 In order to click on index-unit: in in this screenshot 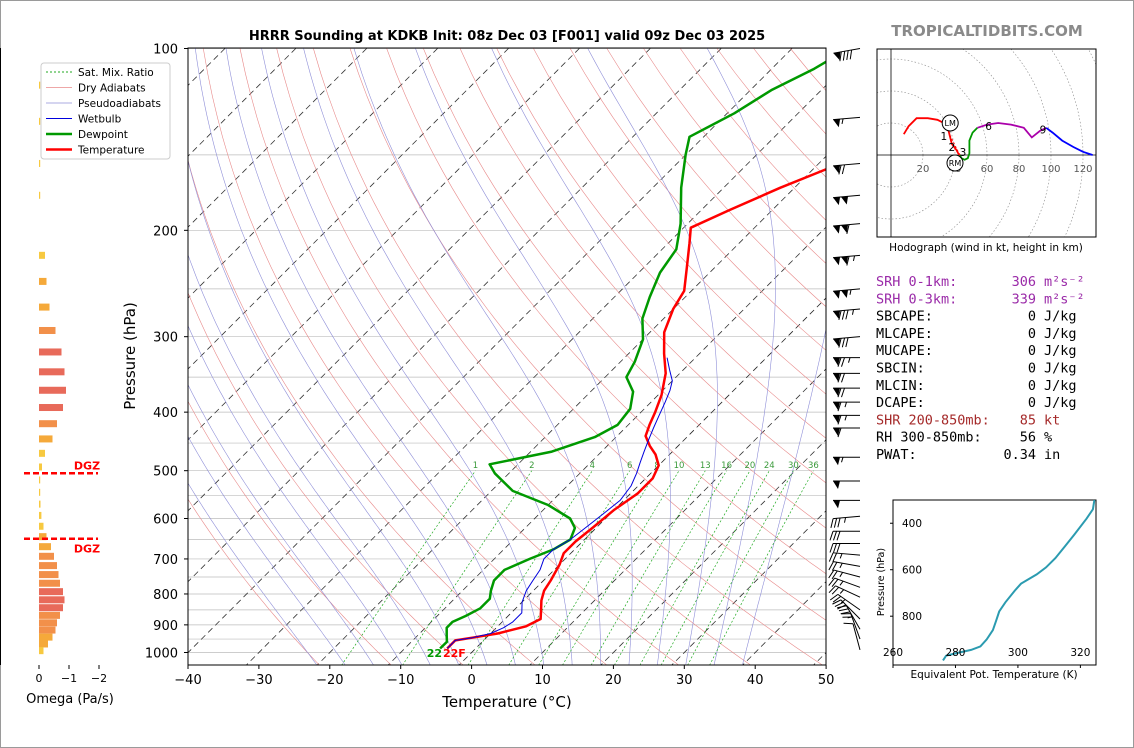, I will do `click(1052, 455)`.